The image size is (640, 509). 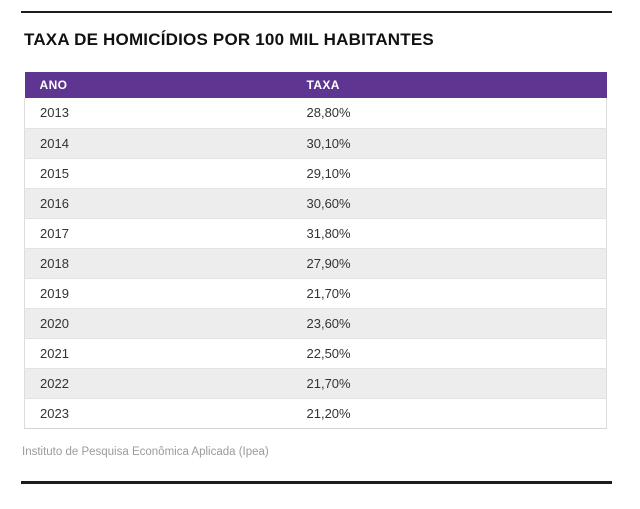 What do you see at coordinates (158, 203) in the screenshot?
I see `cell-year: 2016` at bounding box center [158, 203].